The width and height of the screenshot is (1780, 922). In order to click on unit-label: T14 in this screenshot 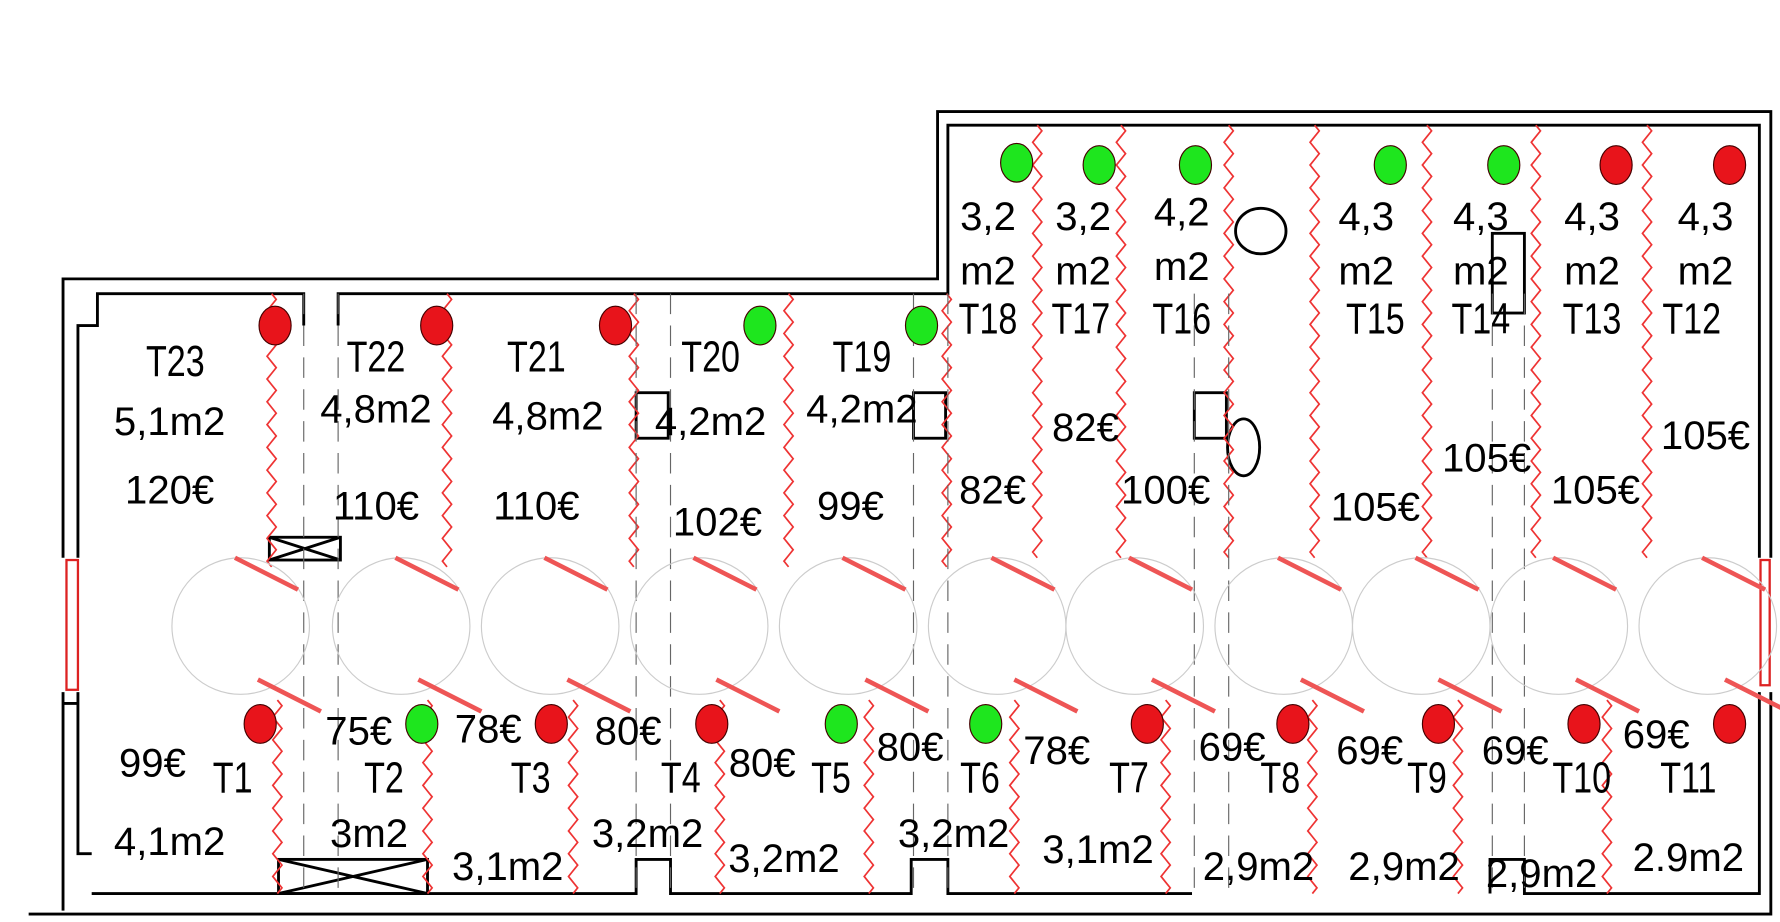, I will do `click(1480, 319)`.